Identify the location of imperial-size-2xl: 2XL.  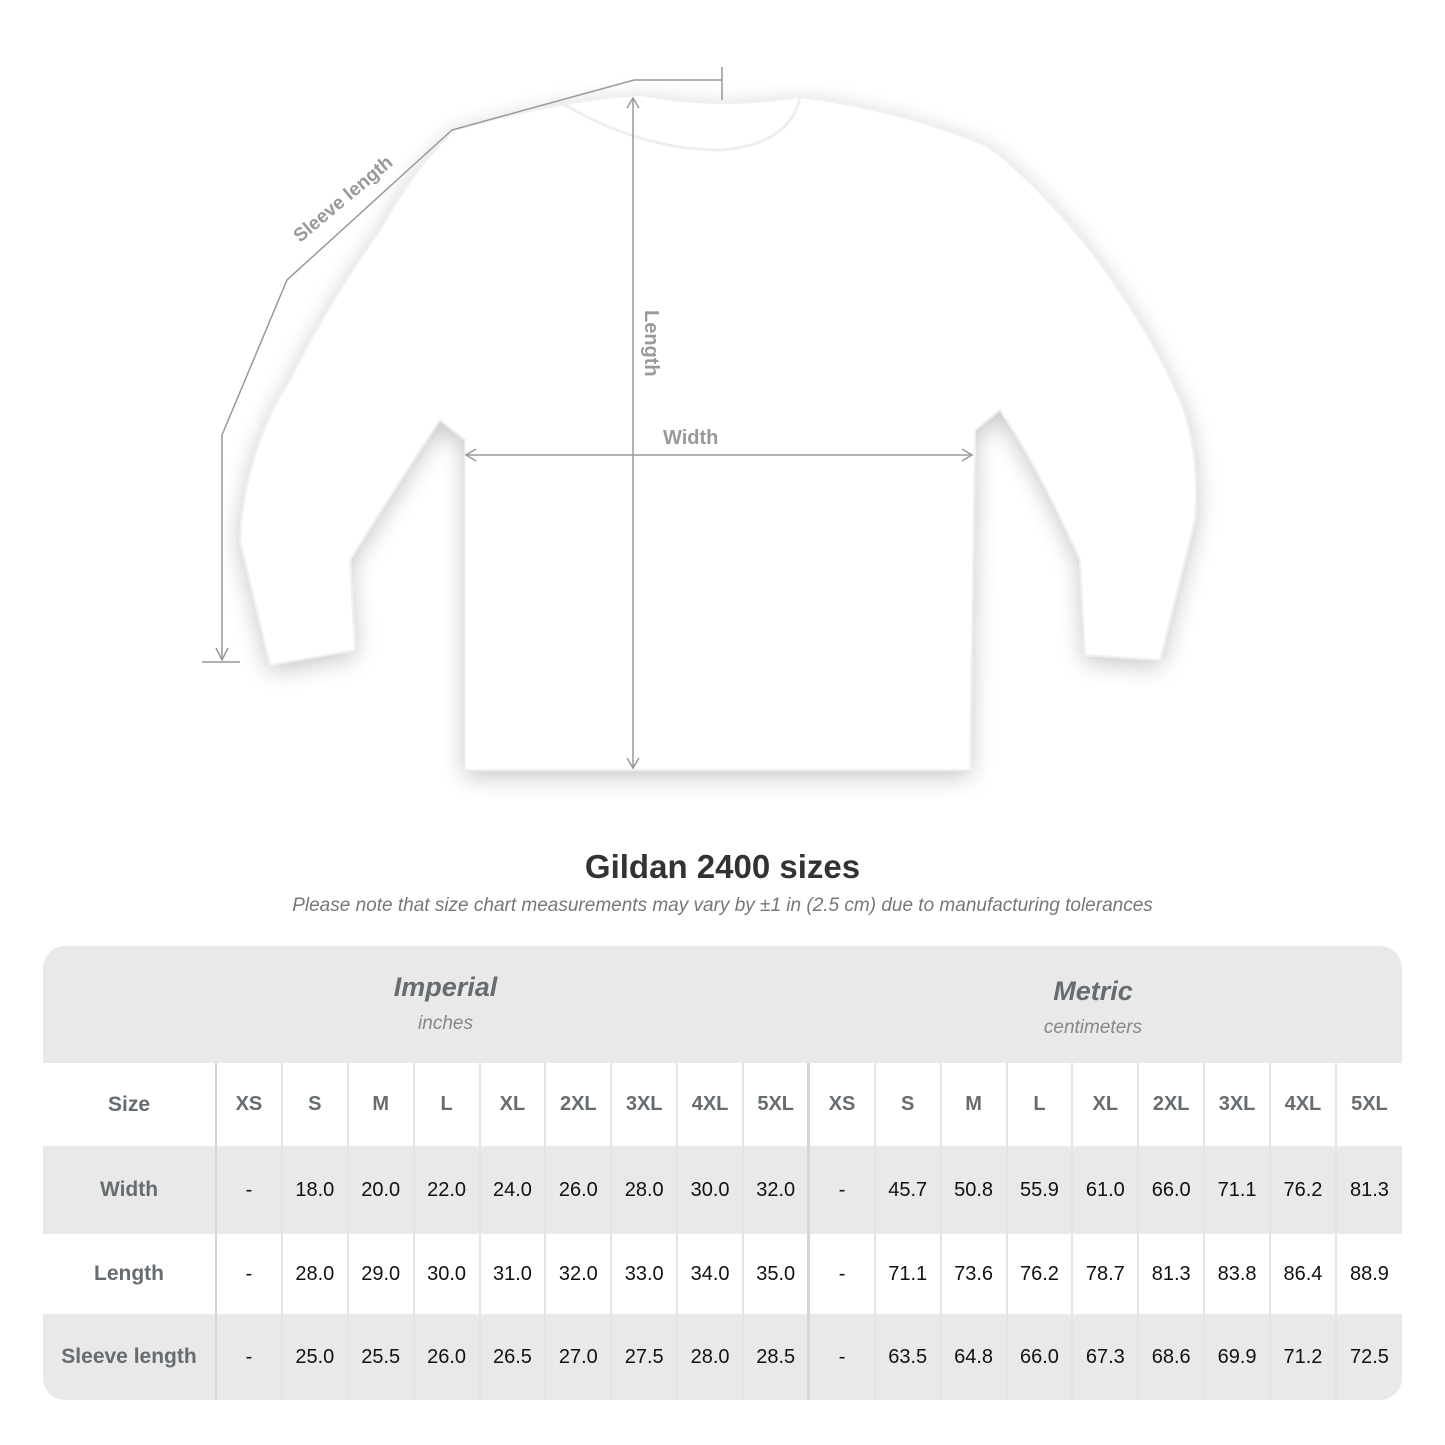
(578, 1104).